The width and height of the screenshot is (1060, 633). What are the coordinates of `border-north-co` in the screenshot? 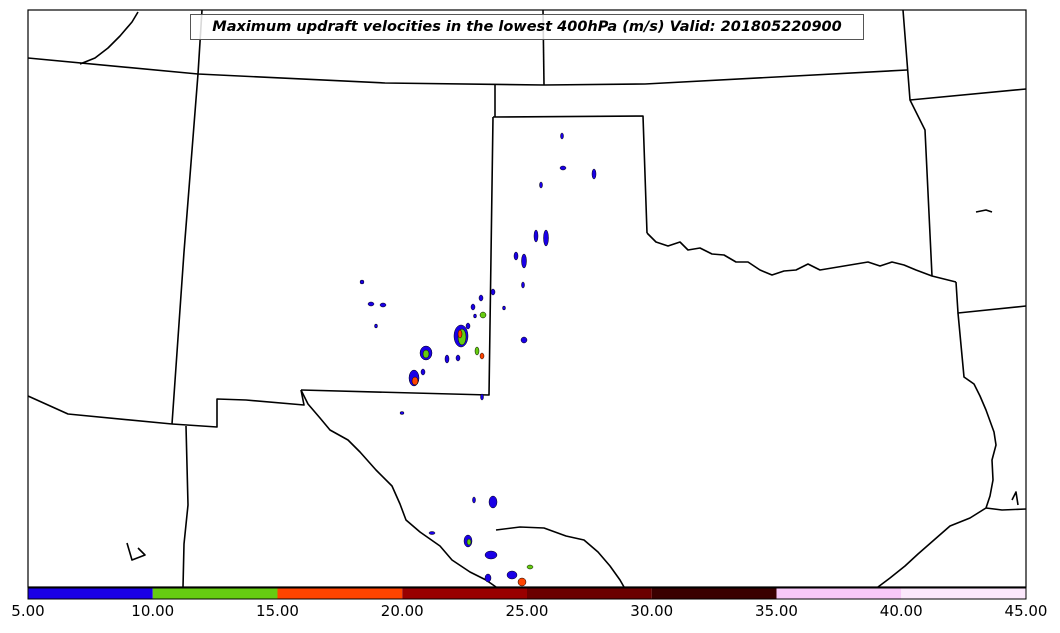 It's located at (467, 71).